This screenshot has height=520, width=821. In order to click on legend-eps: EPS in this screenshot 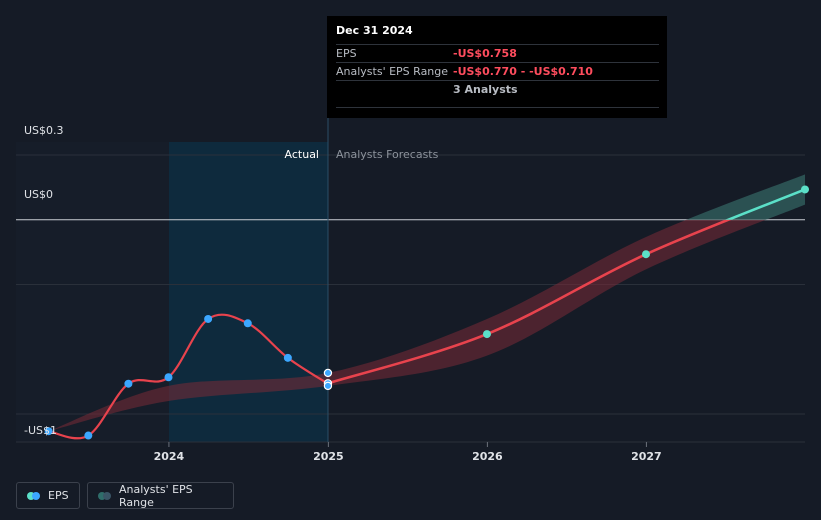, I will do `click(48, 495)`.